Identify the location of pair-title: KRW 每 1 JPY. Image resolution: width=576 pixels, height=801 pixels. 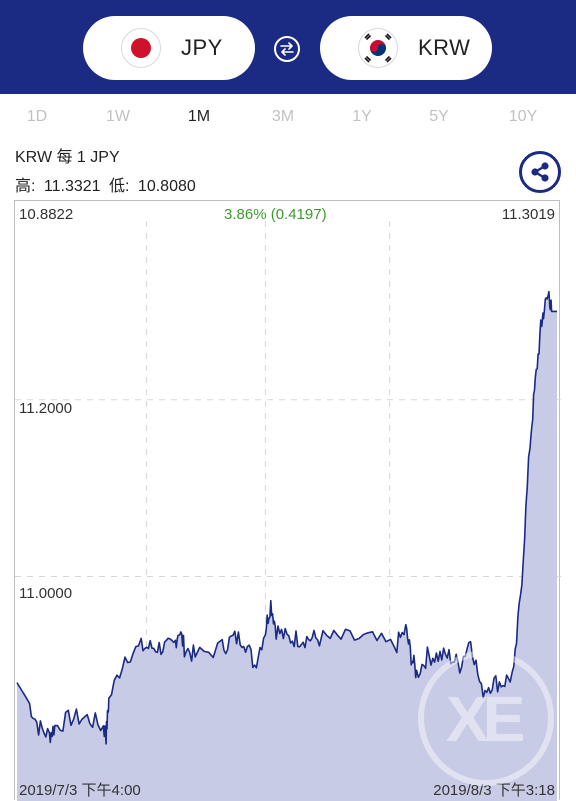
(67, 157).